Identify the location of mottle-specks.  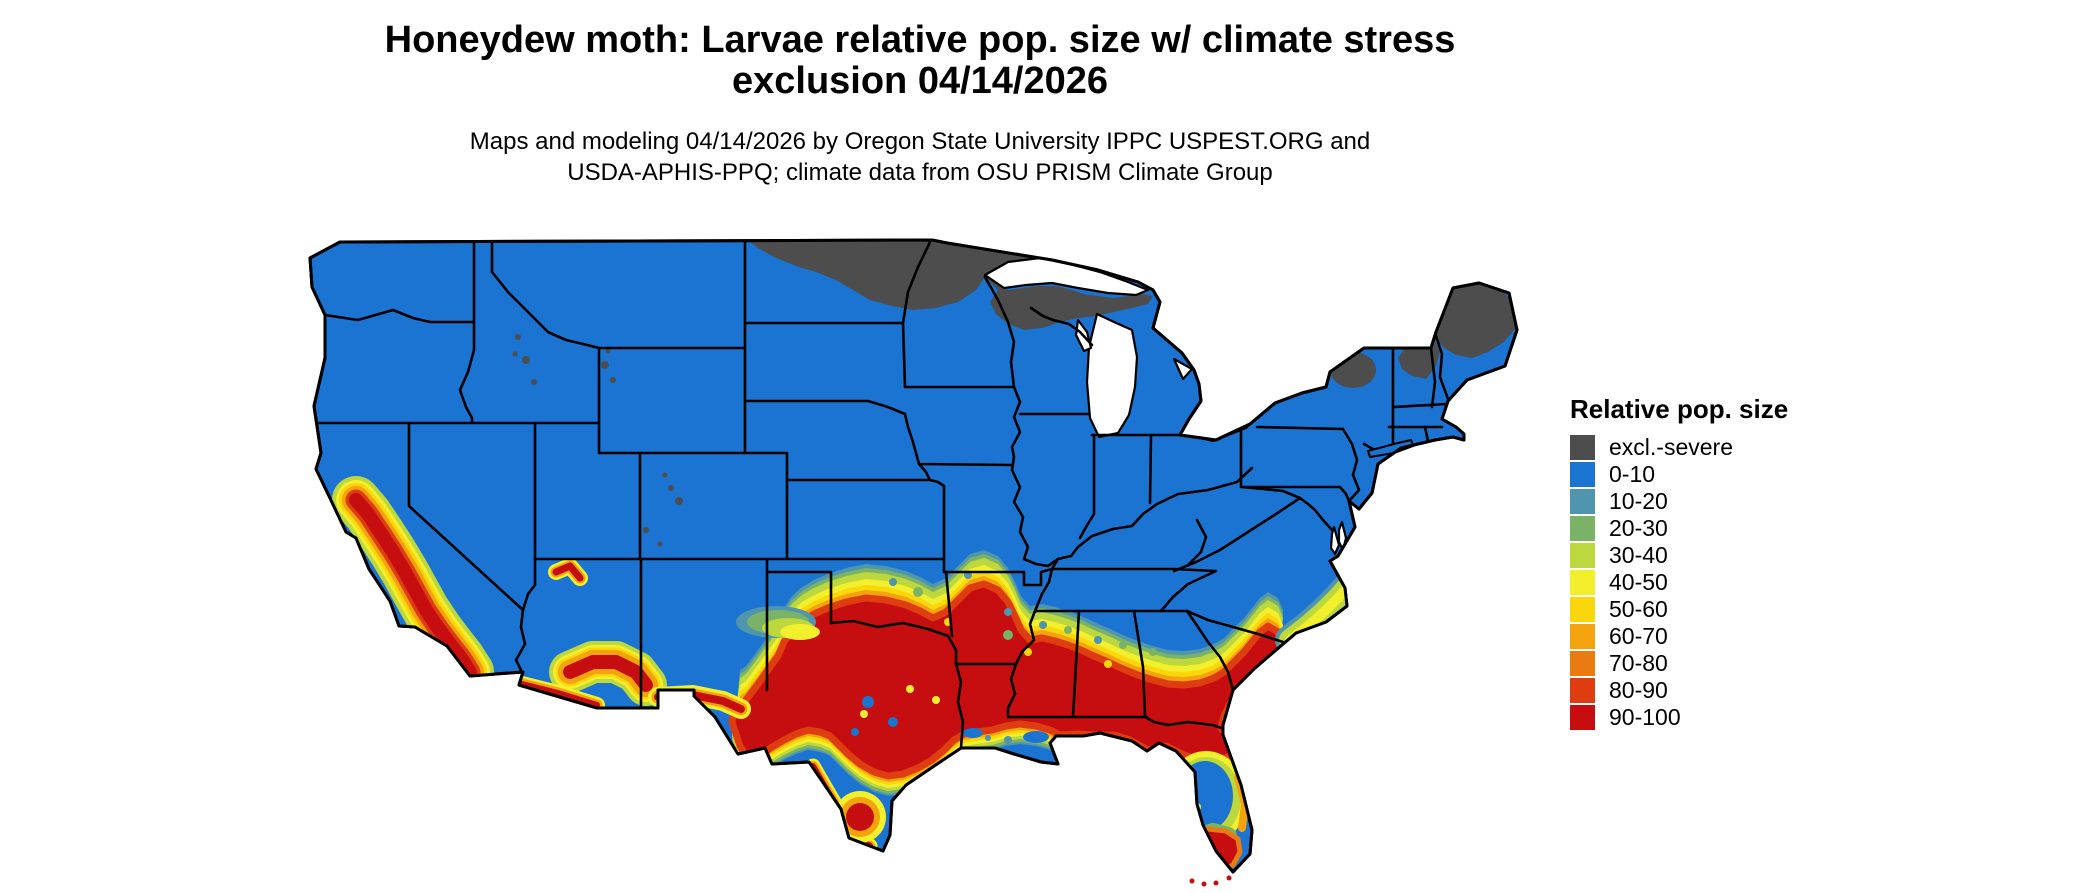
(1004, 653).